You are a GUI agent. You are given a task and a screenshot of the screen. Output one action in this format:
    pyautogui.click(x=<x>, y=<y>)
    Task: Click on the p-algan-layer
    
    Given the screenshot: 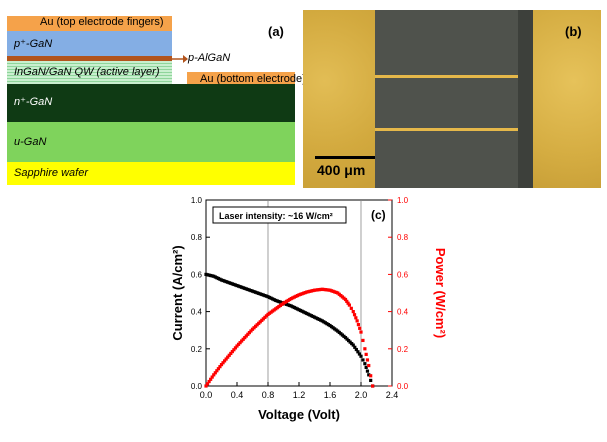 What is the action you would take?
    pyautogui.click(x=89, y=58)
    